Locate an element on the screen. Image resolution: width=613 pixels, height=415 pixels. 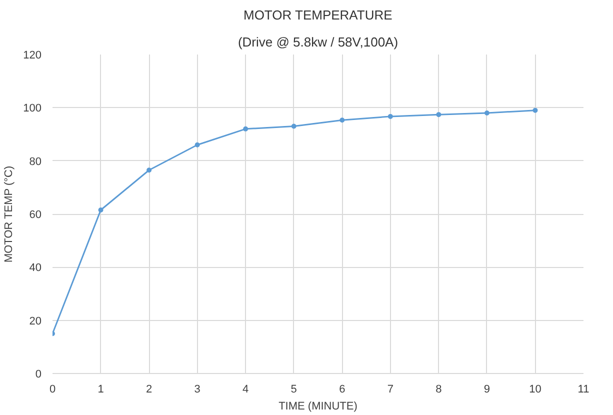
x-tick-label: 11 is located at coordinates (584, 390).